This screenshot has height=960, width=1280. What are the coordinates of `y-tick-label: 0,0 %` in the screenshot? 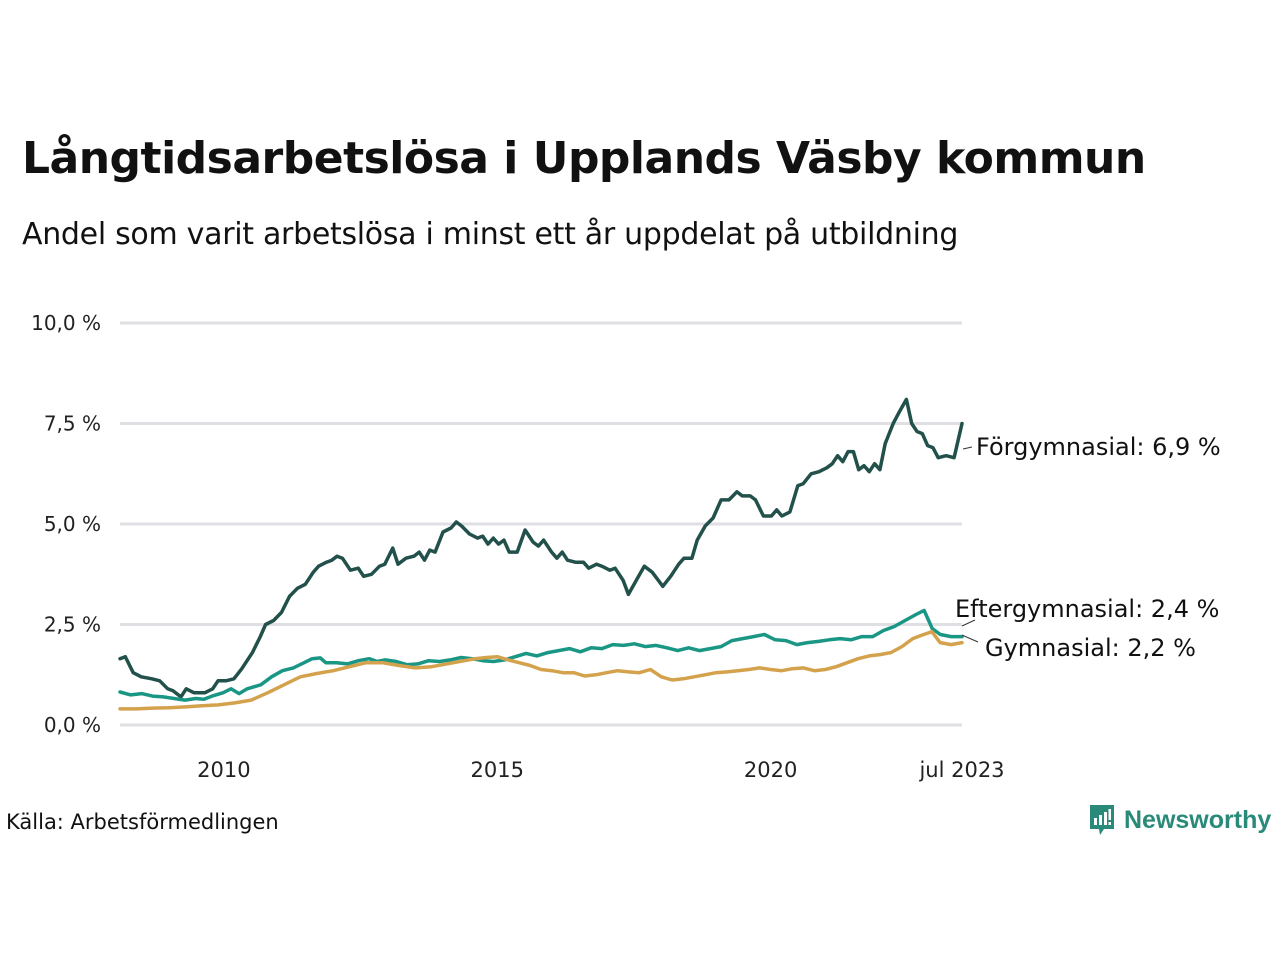 It's located at (72, 725).